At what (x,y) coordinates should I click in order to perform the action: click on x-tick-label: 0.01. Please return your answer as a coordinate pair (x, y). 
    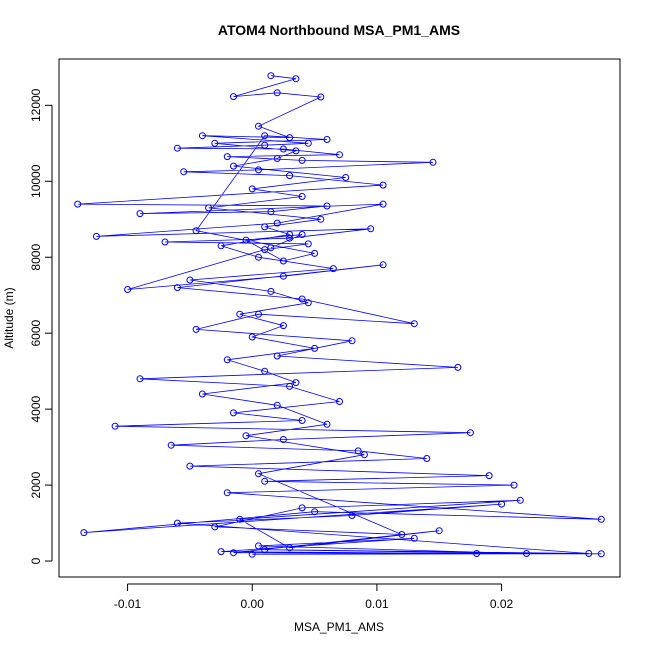
    Looking at the image, I should click on (377, 604).